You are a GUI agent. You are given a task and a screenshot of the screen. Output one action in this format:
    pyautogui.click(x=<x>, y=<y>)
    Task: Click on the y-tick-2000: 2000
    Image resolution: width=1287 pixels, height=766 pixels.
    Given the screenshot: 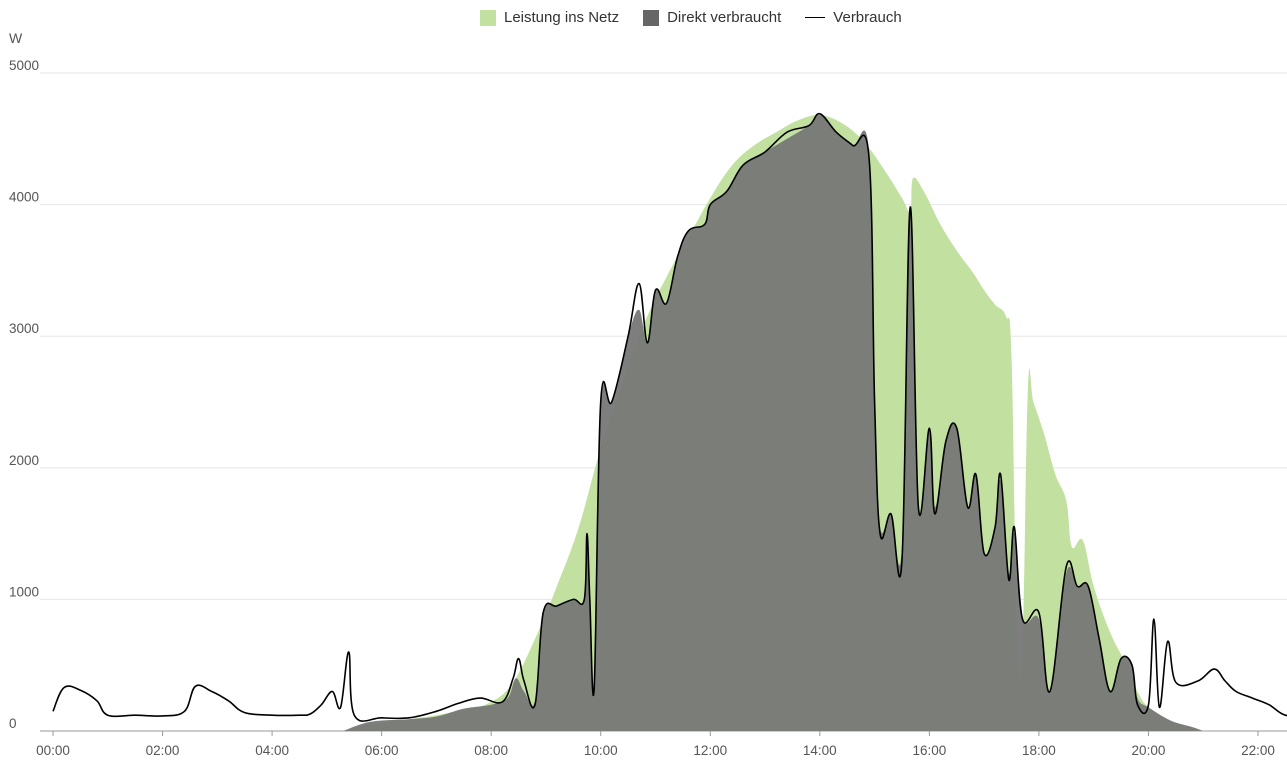 What is the action you would take?
    pyautogui.click(x=24, y=460)
    